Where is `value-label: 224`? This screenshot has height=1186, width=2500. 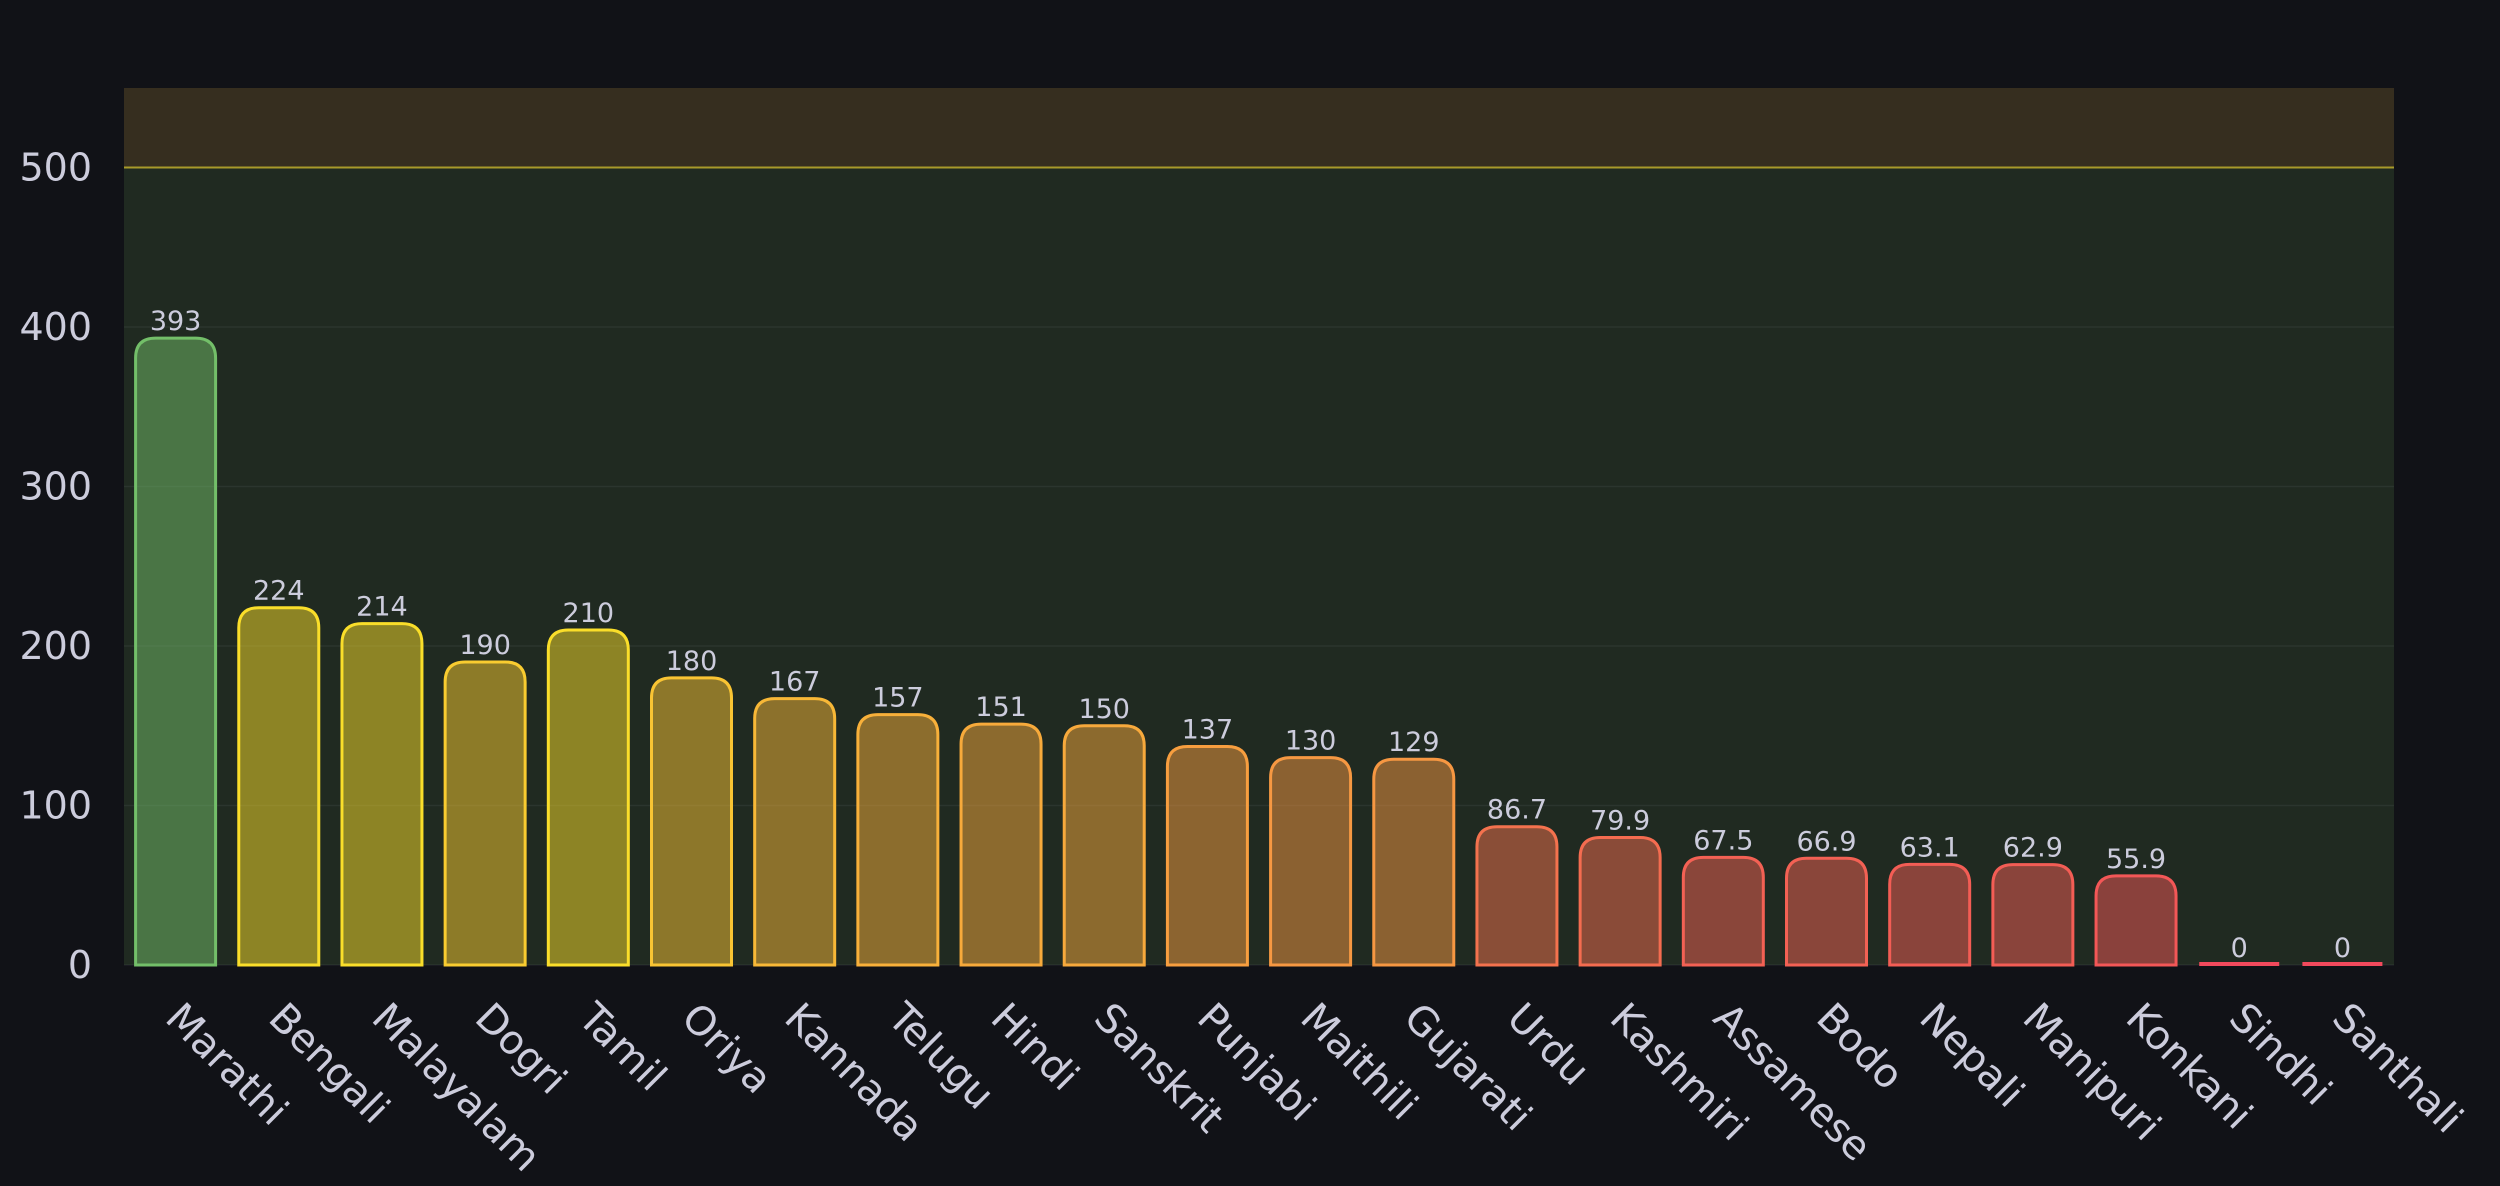
value-label: 224 is located at coordinates (279, 591).